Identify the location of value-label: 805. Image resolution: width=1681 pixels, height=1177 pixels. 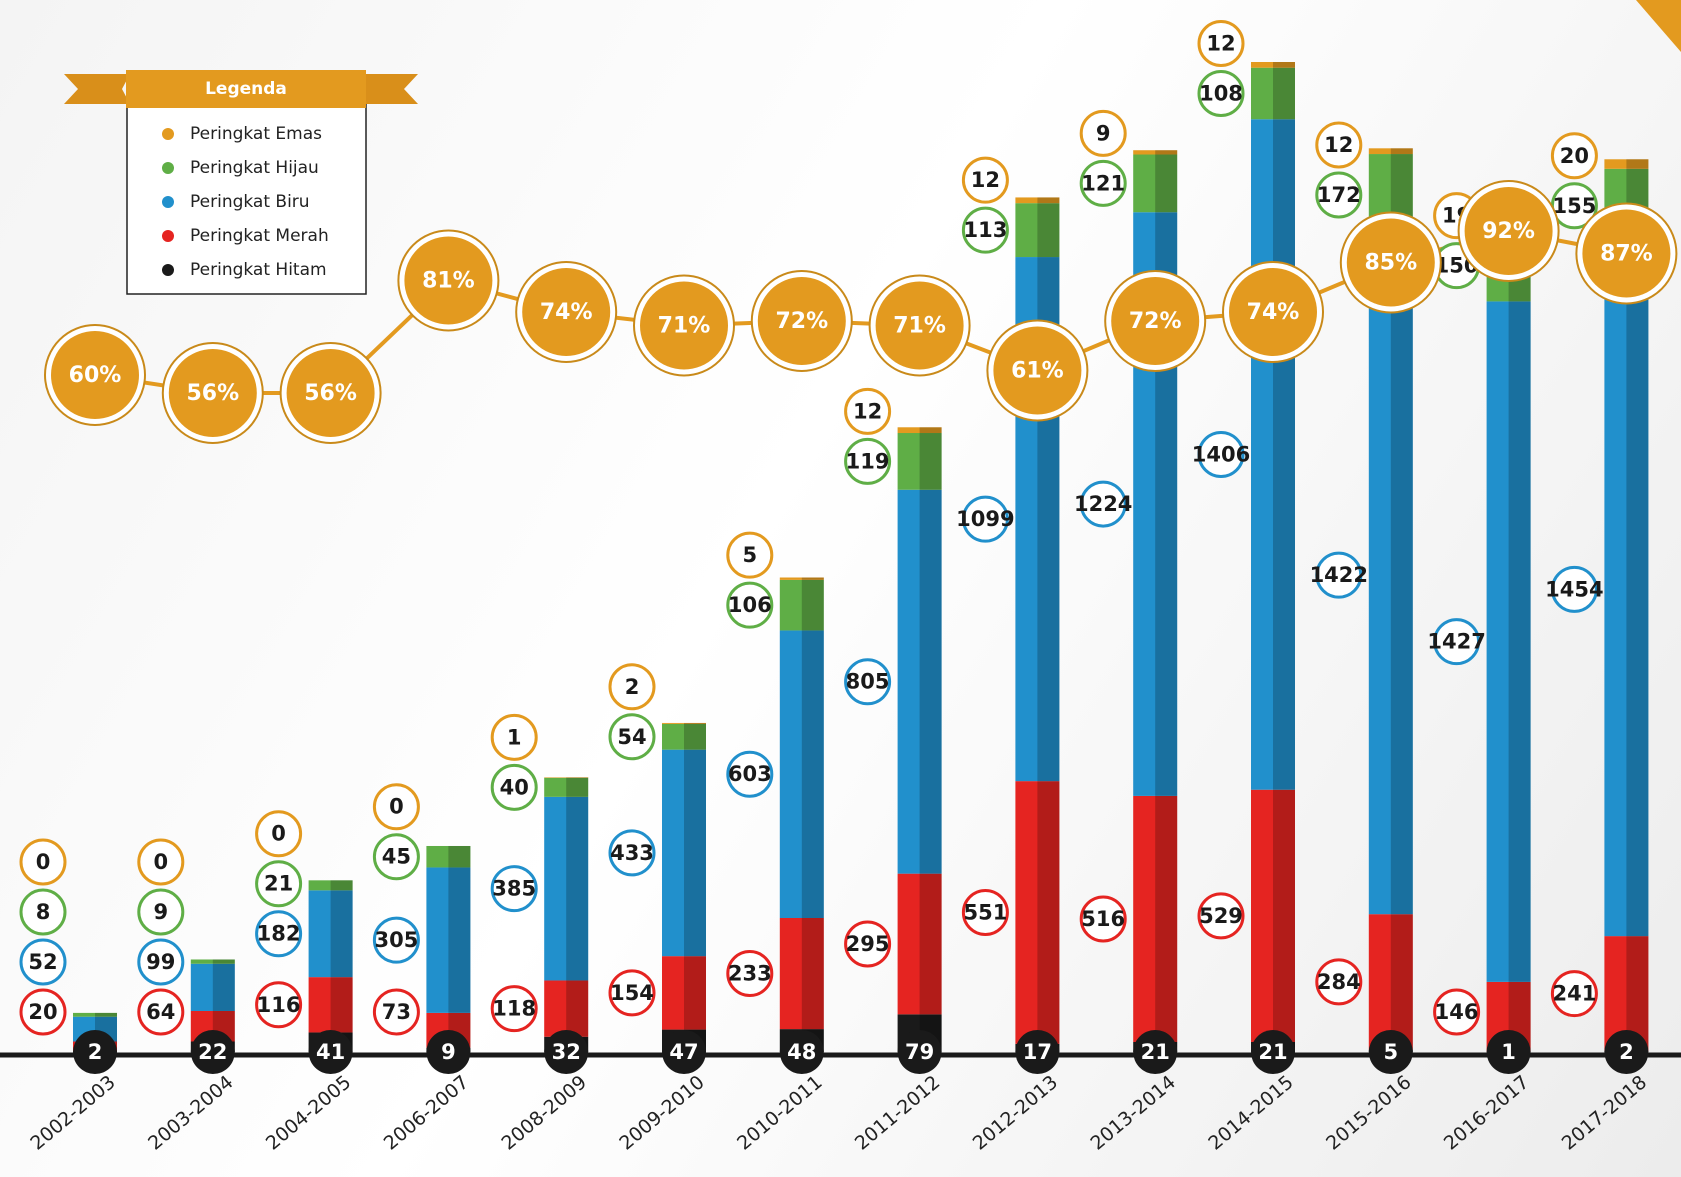
(868, 682).